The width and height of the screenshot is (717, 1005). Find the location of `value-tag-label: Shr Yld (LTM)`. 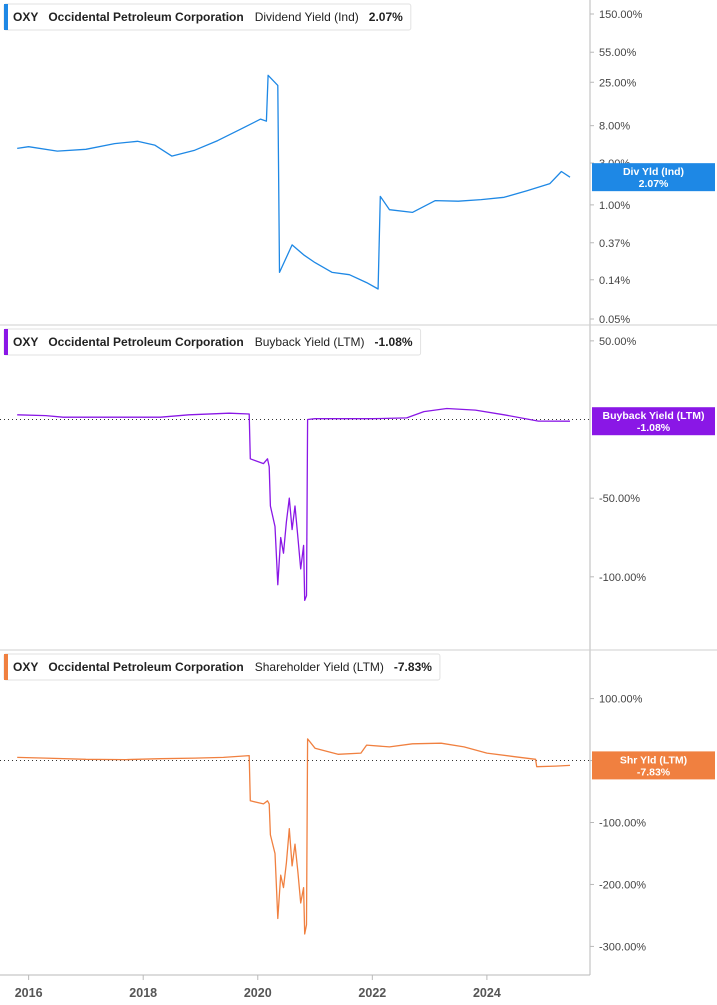

value-tag-label: Shr Yld (LTM) is located at coordinates (653, 760).